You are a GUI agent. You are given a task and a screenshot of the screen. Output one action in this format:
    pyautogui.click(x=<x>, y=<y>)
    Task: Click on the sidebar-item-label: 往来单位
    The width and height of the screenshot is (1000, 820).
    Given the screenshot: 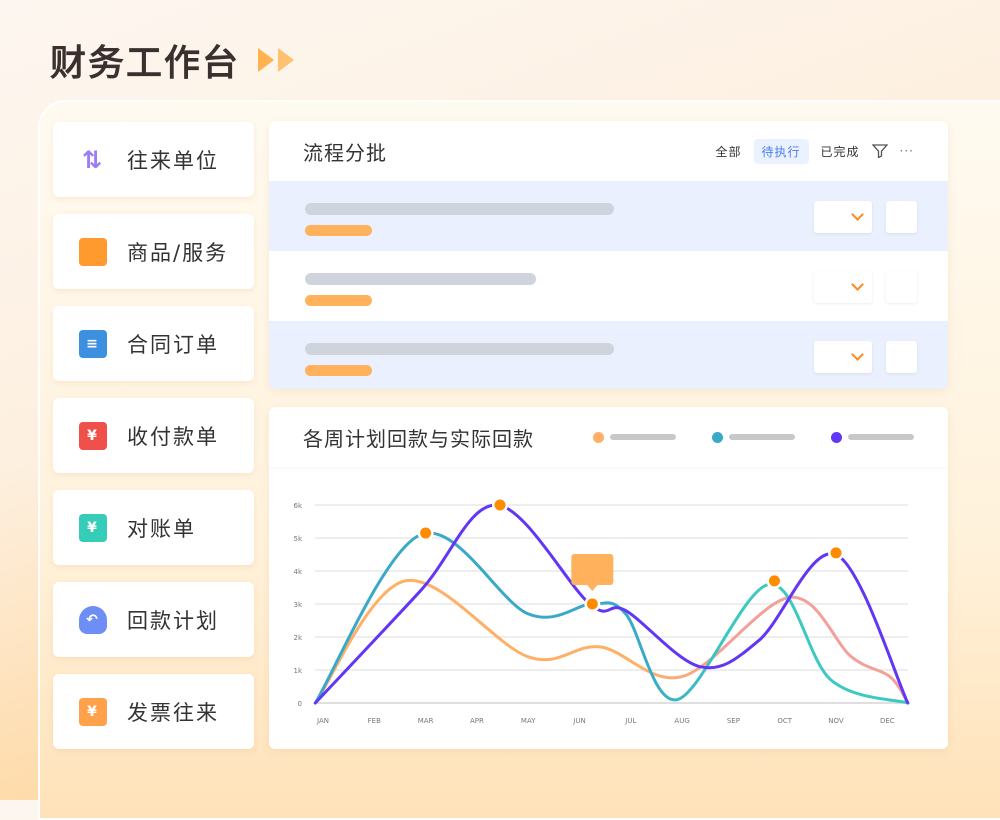 What is the action you would take?
    pyautogui.click(x=173, y=160)
    